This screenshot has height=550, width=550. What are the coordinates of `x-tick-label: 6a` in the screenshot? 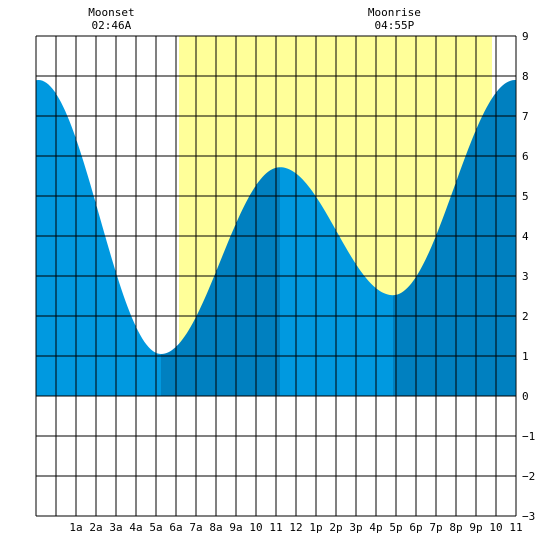 It's located at (175, 527).